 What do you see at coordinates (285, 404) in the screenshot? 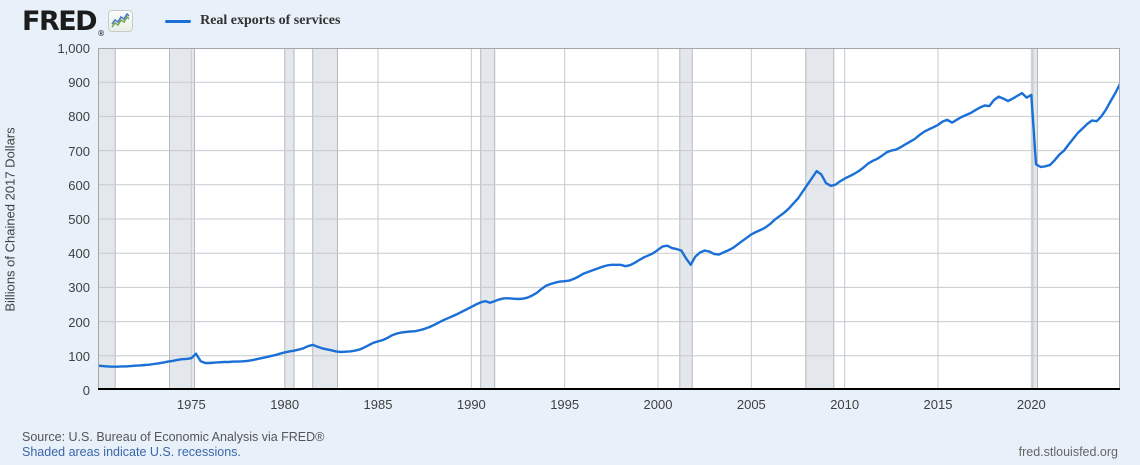
I see `x-tick-label: 1980` at bounding box center [285, 404].